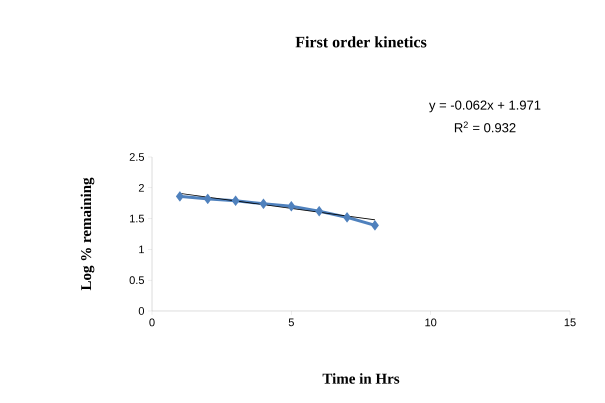 This screenshot has width=605, height=403. Describe the element at coordinates (485, 127) in the screenshot. I see `text: R$^{2}$ = 0.932` at that location.